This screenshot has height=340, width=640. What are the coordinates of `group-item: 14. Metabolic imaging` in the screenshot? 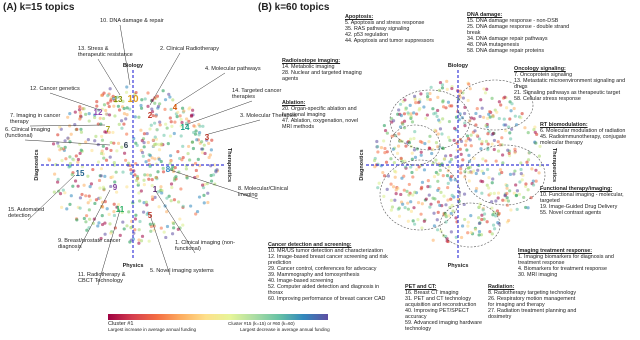 It's located at (308, 67).